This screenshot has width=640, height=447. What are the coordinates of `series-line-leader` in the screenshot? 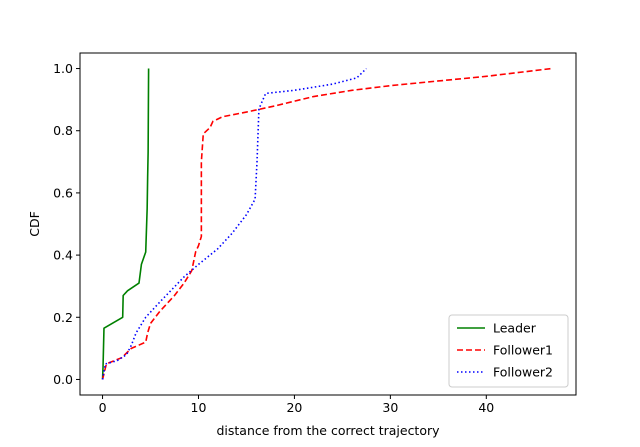 It's located at (125, 224).